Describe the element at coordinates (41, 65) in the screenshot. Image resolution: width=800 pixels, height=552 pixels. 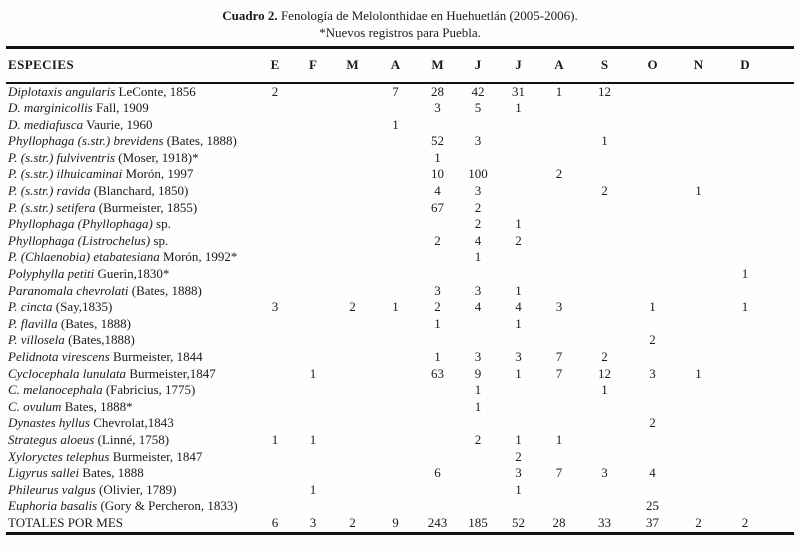
I see `species-column-header: ESPECIES` at that location.